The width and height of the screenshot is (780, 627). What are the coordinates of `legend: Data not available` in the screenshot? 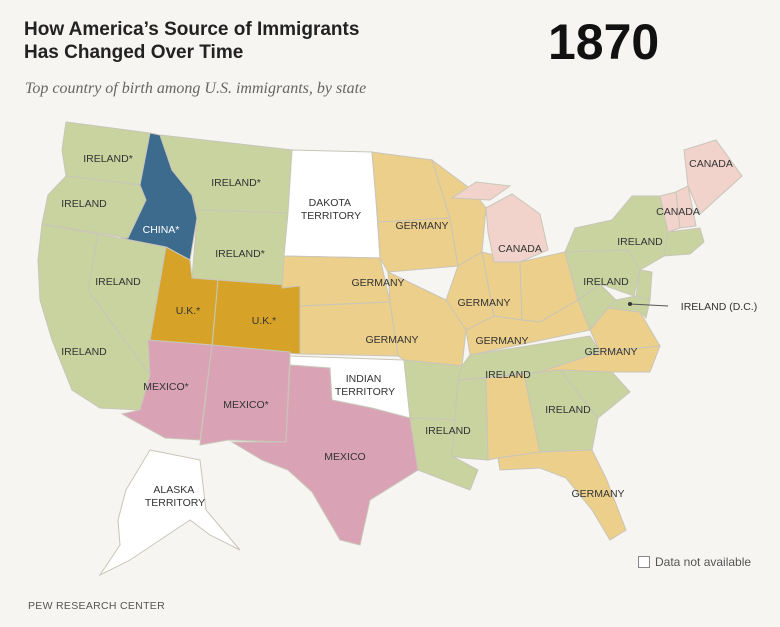 It's located at (694, 562).